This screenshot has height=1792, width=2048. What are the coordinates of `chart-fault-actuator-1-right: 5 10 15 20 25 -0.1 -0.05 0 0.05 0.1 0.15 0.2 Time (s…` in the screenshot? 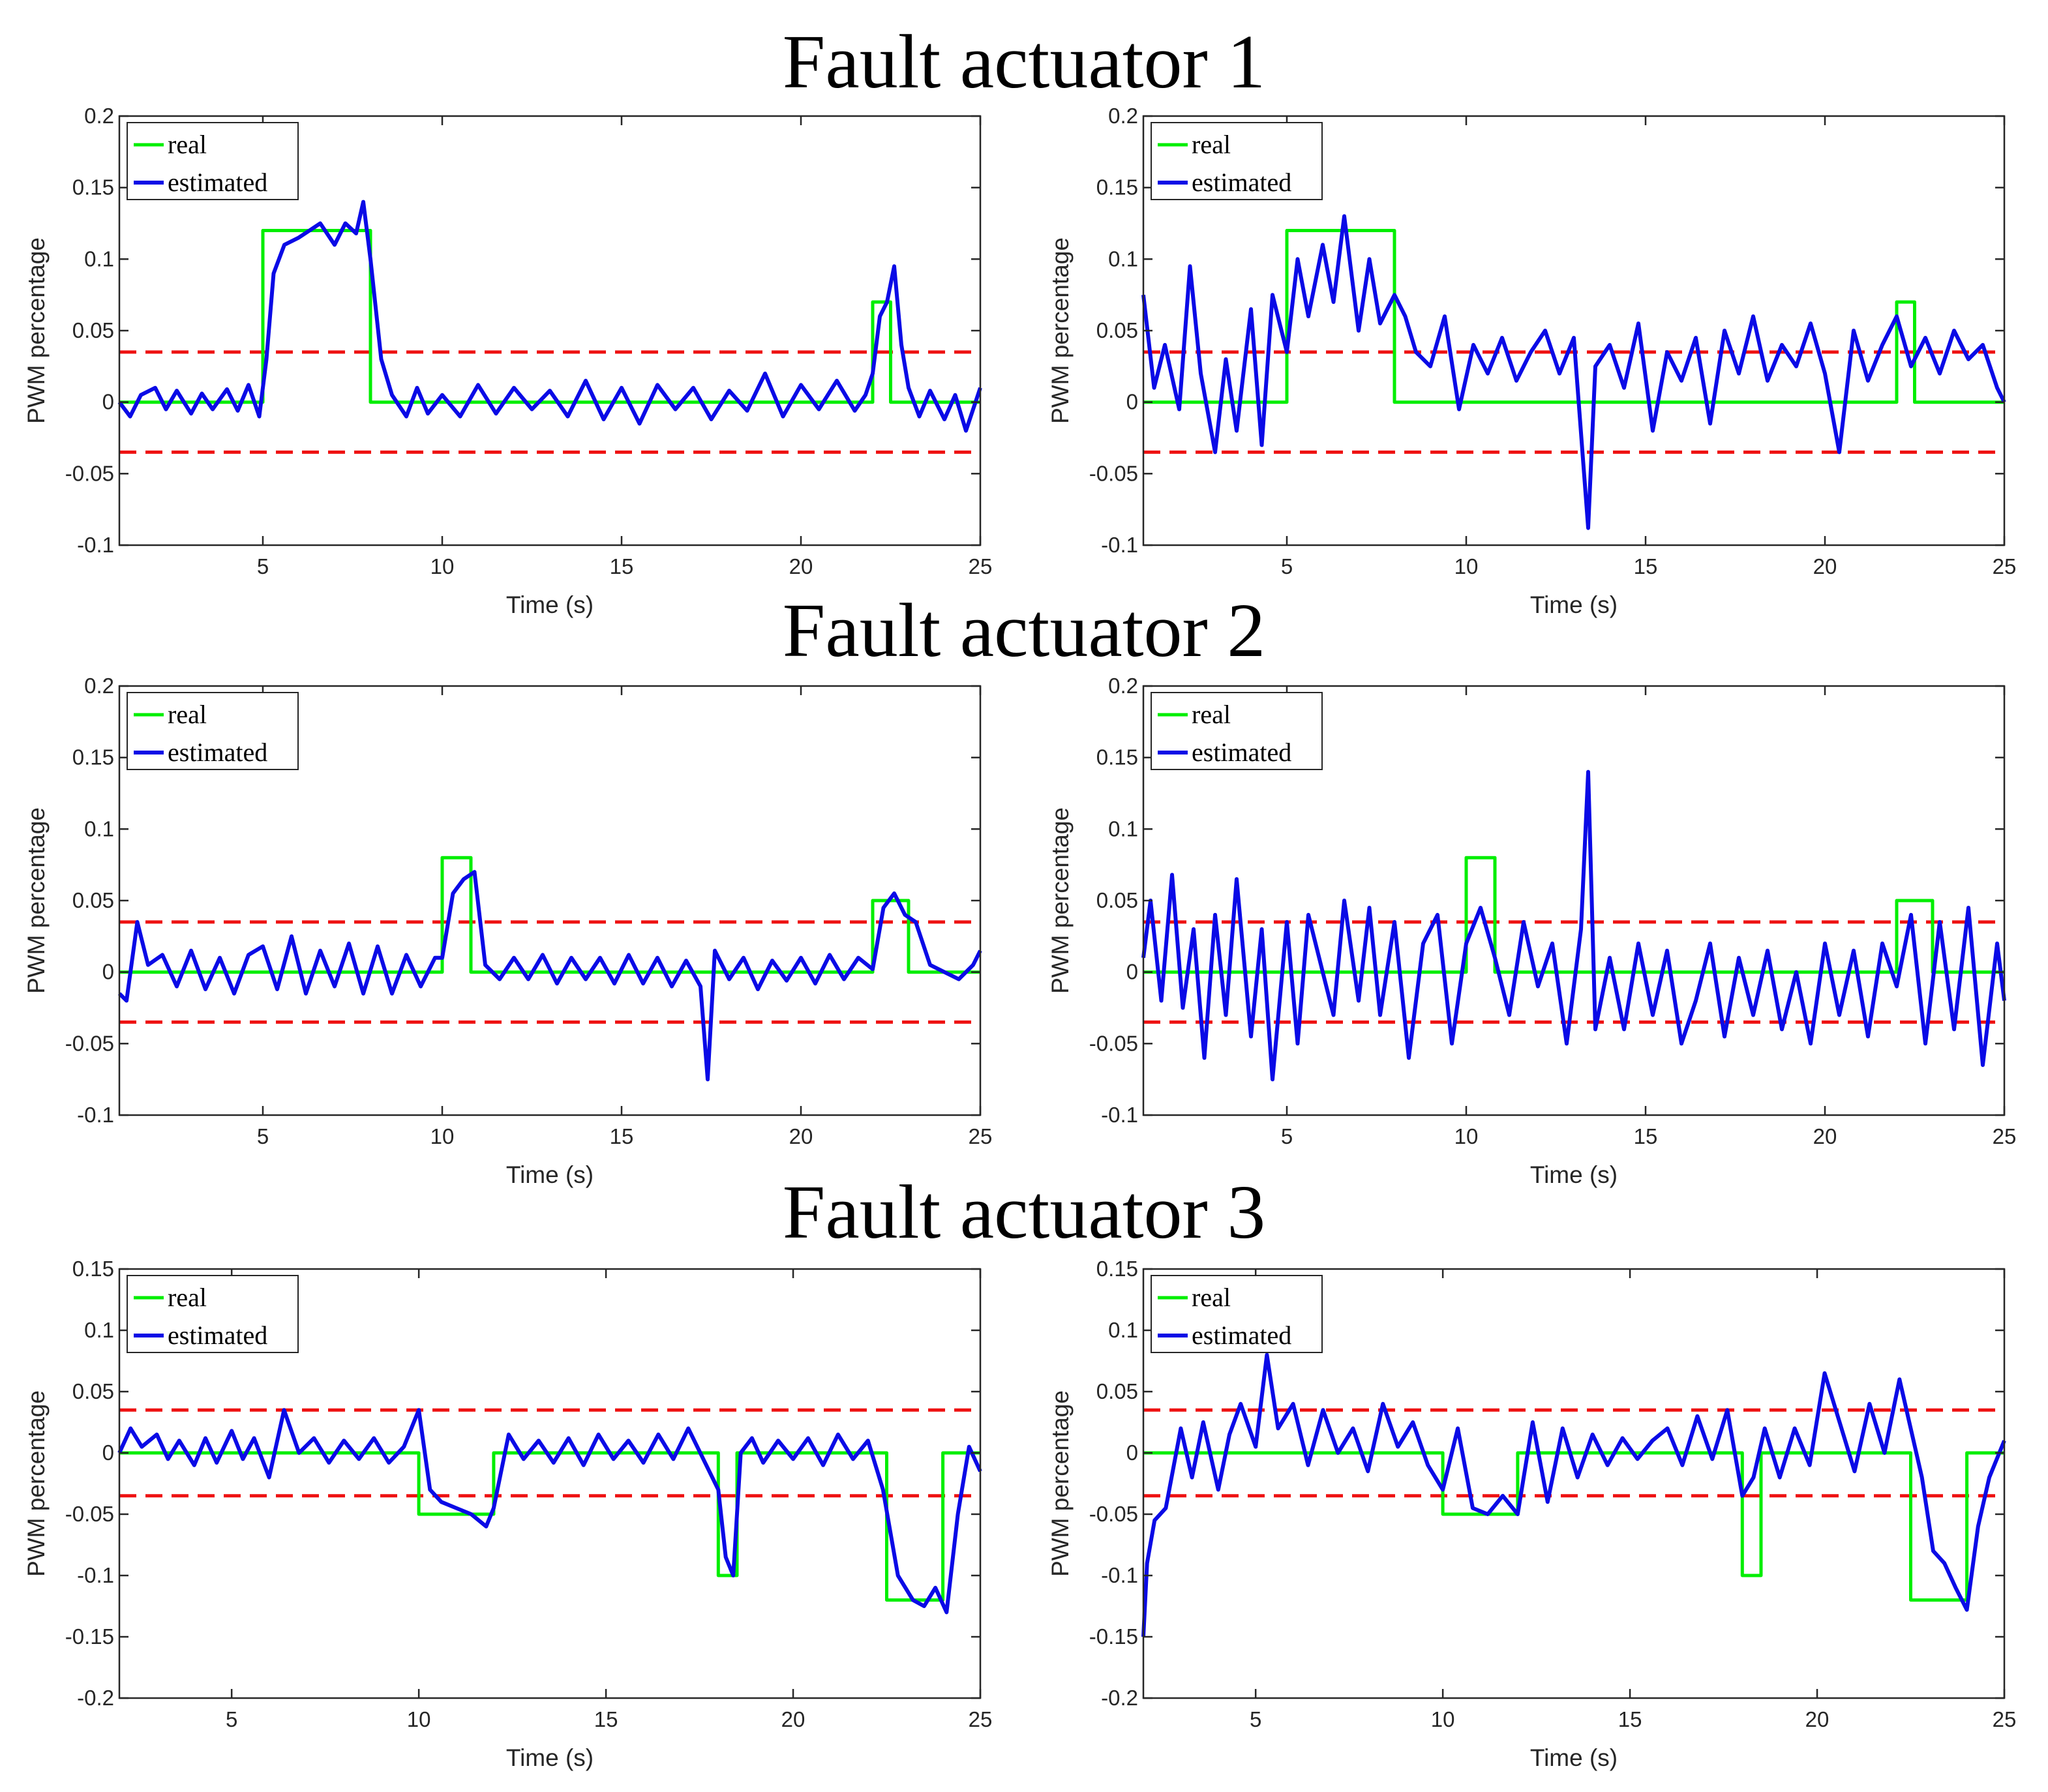 It's located at (1532, 361).